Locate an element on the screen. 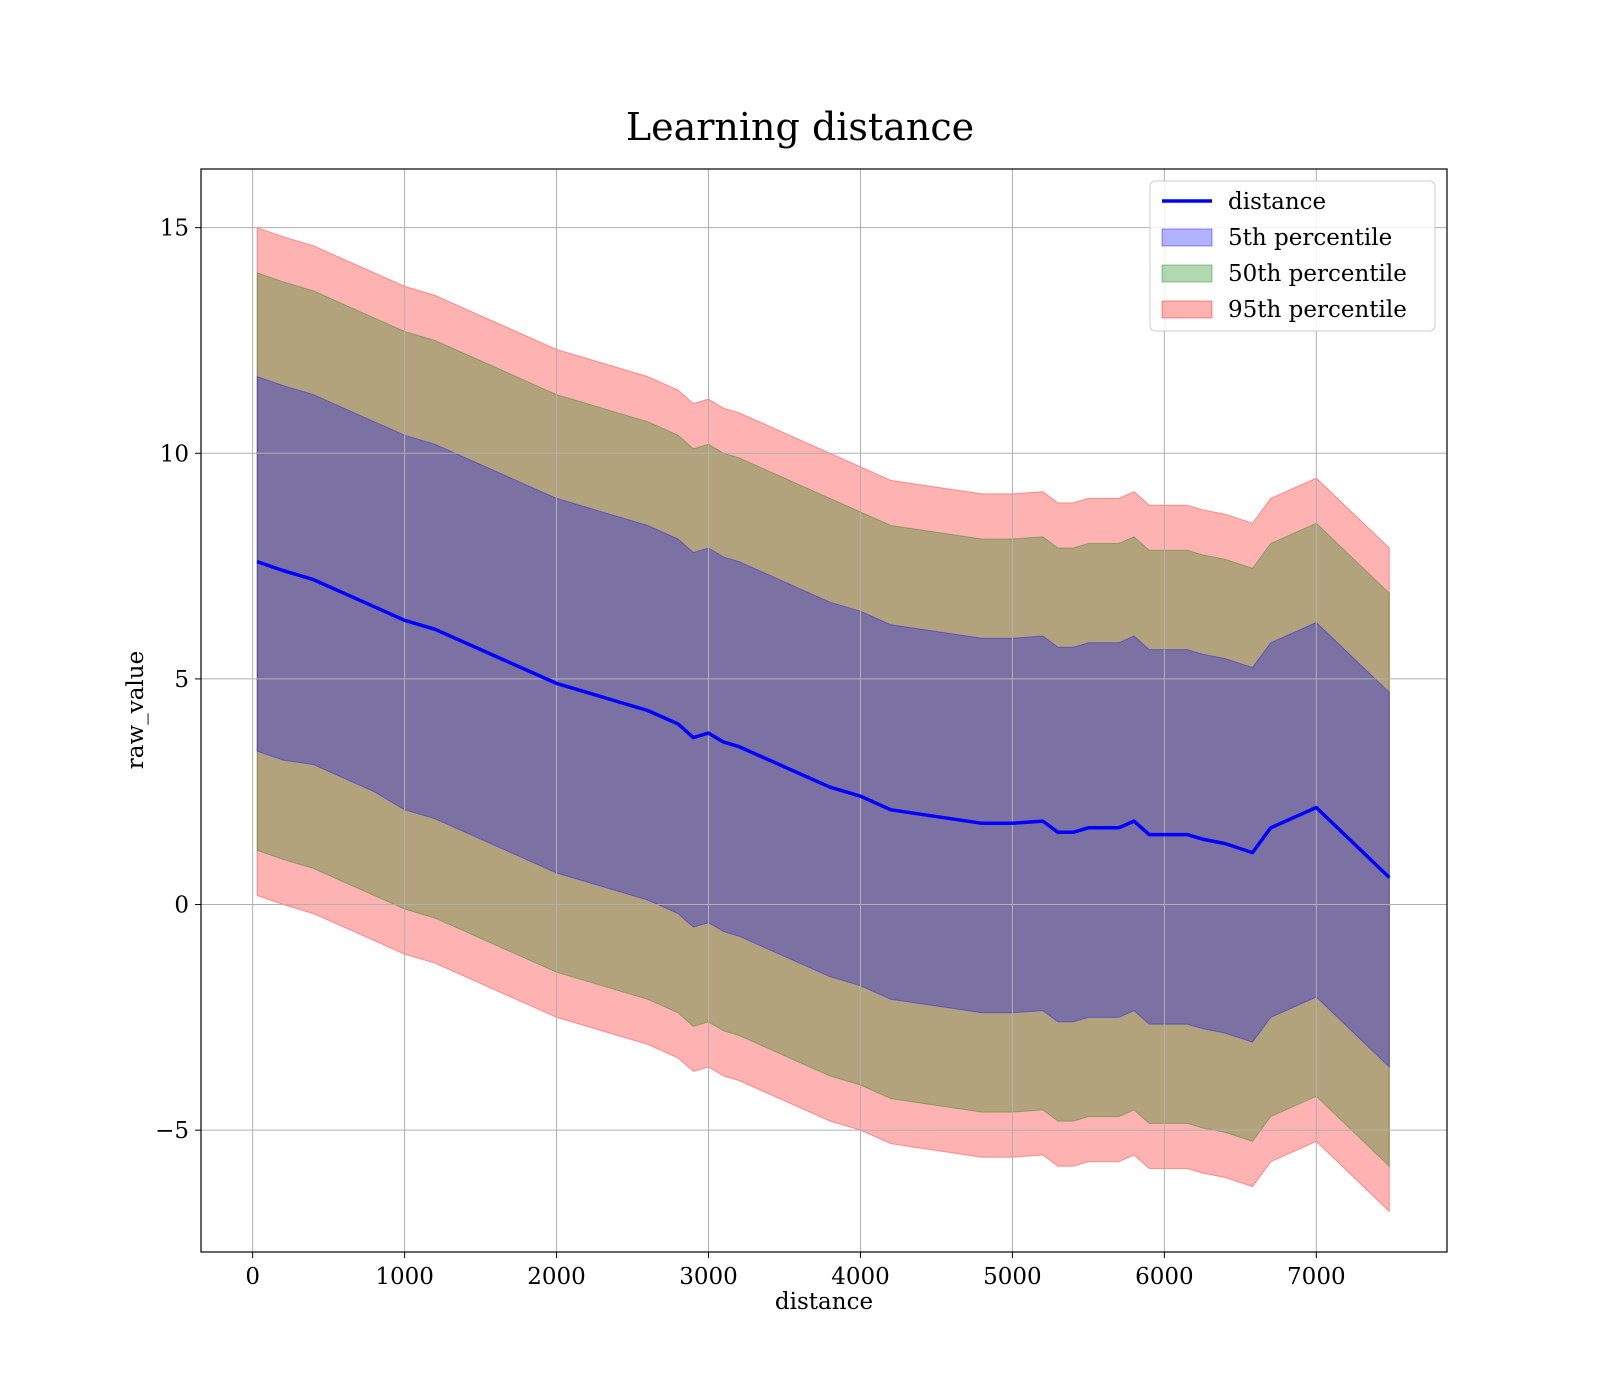  legend-entry-95th-label: 95th percentile is located at coordinates (1317, 310).